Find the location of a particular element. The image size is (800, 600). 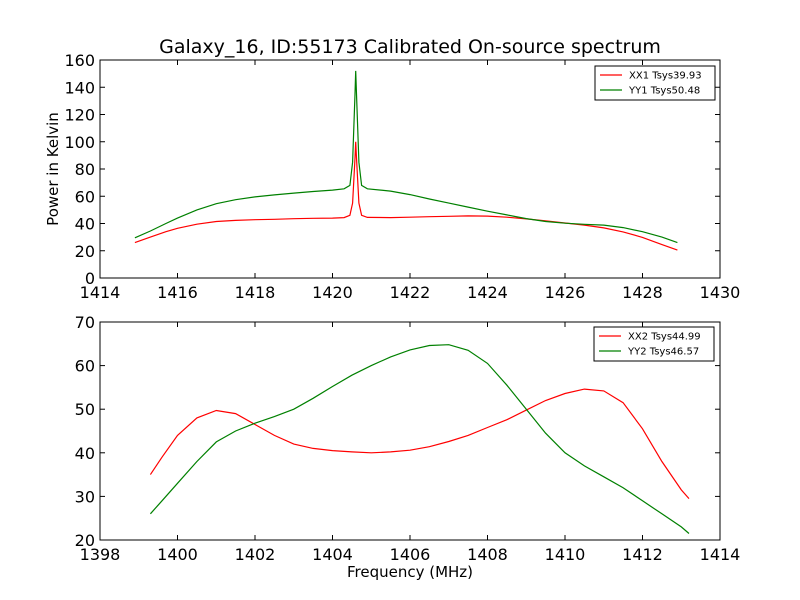

y-tick-label: 30 is located at coordinates (85, 496).